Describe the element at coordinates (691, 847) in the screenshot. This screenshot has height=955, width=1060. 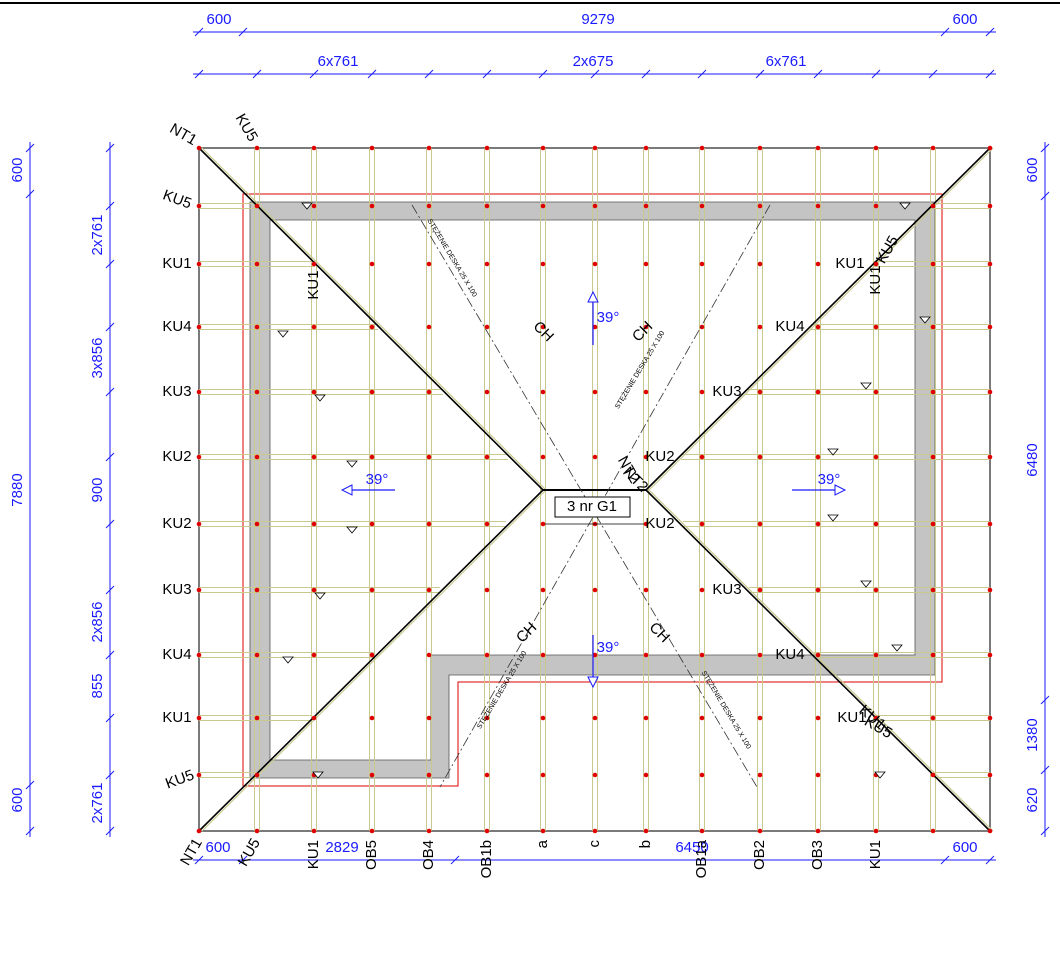
I see `dimension-label: 6450` at that location.